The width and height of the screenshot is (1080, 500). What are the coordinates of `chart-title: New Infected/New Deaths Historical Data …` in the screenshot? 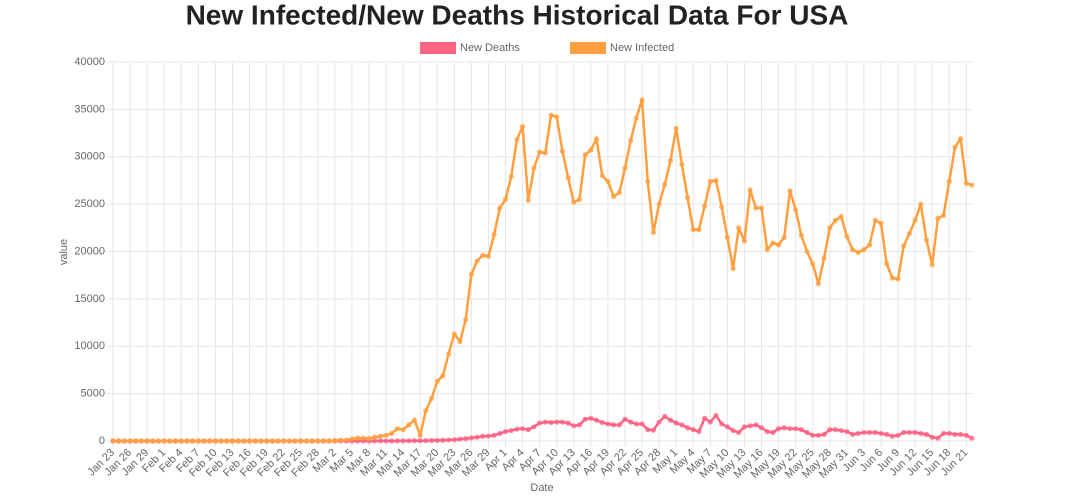 It's located at (517, 15).